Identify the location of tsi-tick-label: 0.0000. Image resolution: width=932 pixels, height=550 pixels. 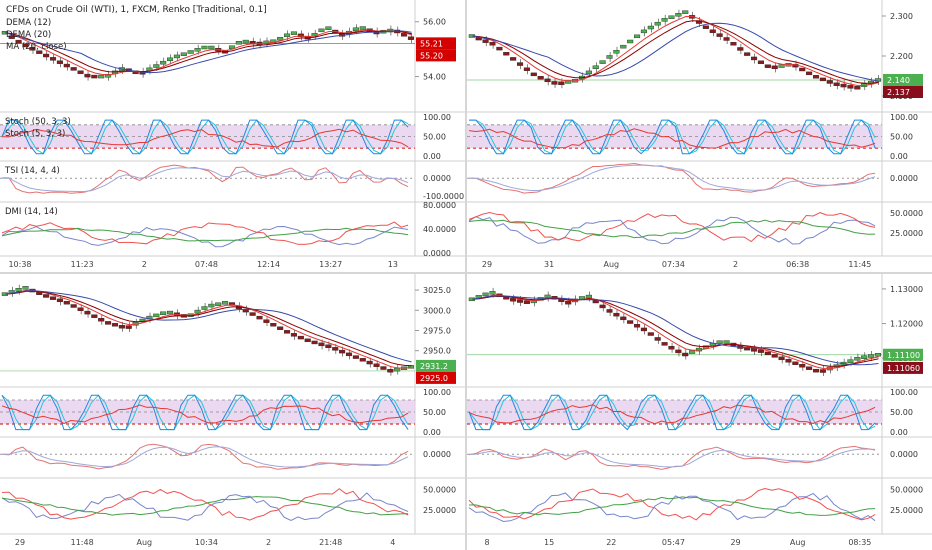
(437, 454).